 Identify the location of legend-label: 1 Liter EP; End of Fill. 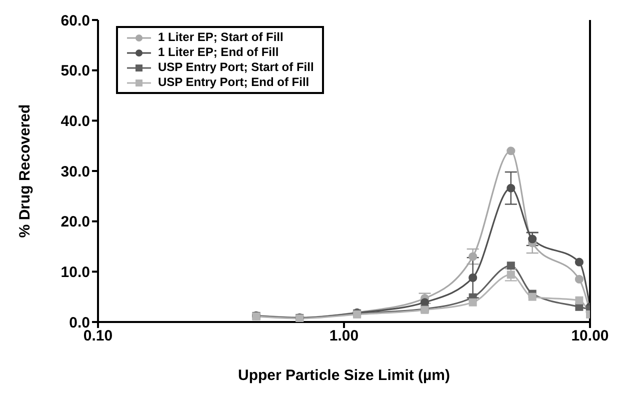
(218, 52).